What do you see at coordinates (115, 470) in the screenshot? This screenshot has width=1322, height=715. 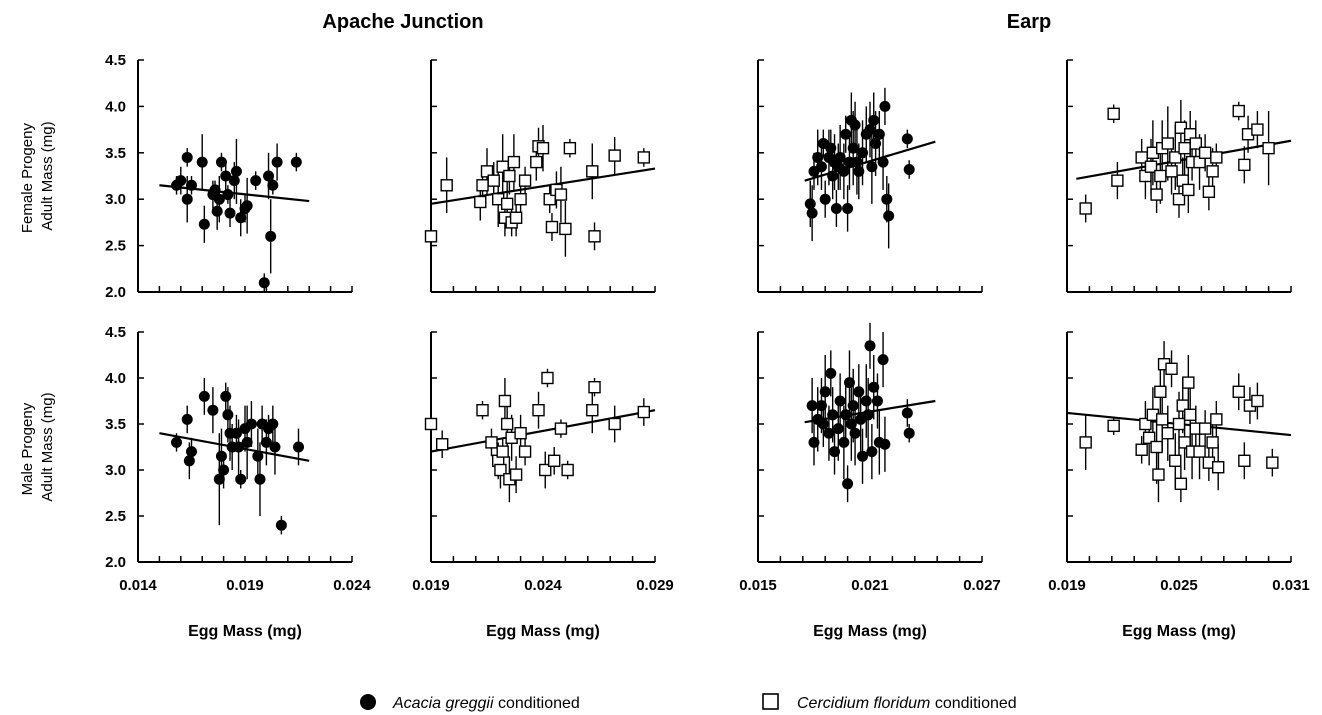 I see `y-tick-label: 3.0` at bounding box center [115, 470].